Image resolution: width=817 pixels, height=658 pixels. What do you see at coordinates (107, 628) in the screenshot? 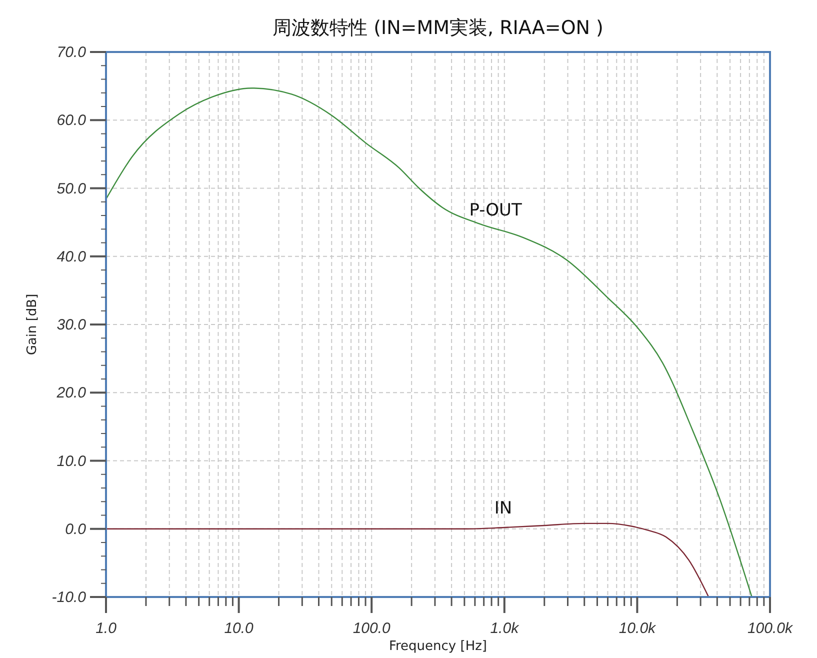
I see `x-tick-label: 1.0` at bounding box center [107, 628].